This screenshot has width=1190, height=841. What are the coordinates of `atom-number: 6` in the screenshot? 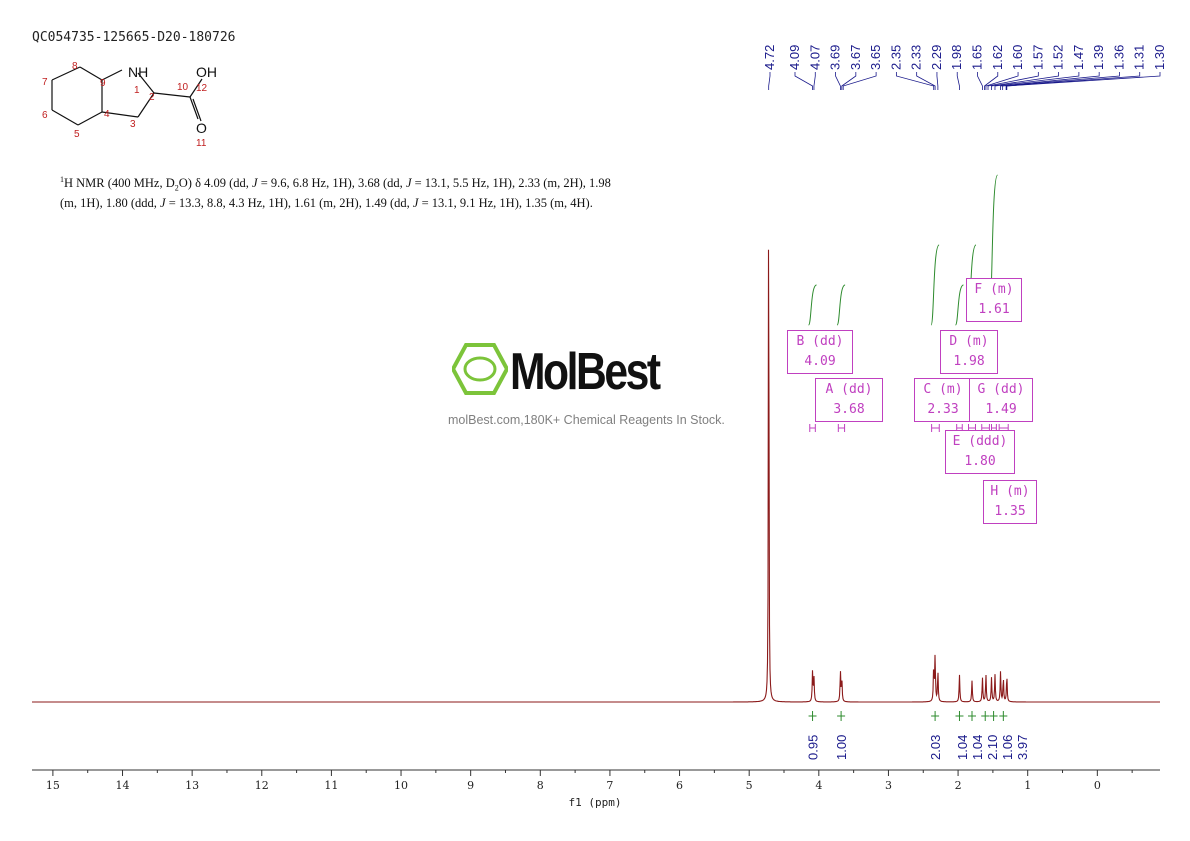 It's located at (45, 115).